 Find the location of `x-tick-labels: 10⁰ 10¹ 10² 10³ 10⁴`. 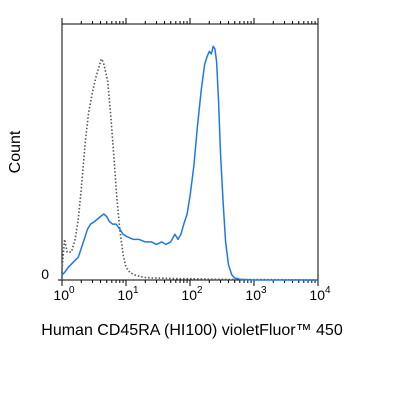

x-tick-labels: 10⁰ 10¹ 10² 10³ 10⁴ is located at coordinates (192, 294).